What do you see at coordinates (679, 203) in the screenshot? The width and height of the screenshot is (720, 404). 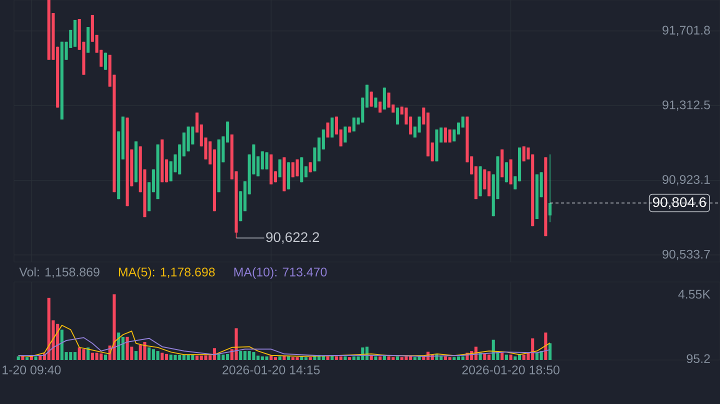 I see `ref-line-label: 90,804.6` at bounding box center [679, 203].